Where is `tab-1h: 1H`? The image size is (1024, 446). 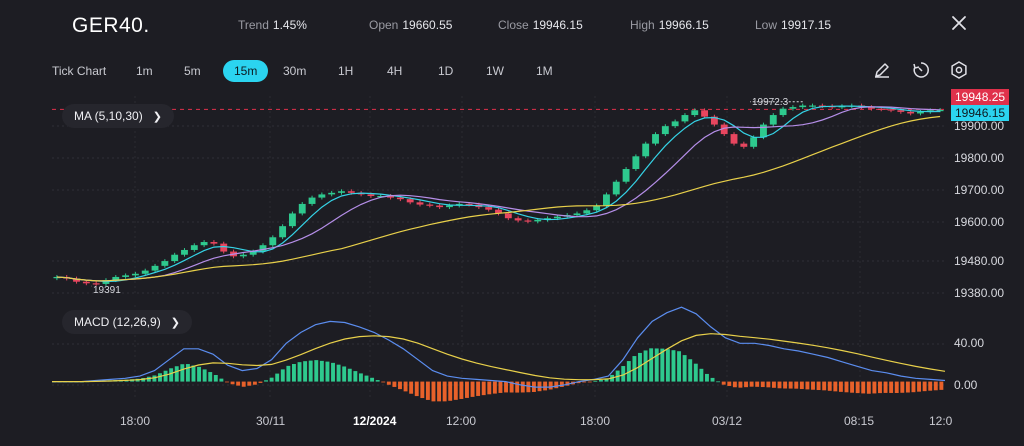 tab-1h: 1H is located at coordinates (346, 71).